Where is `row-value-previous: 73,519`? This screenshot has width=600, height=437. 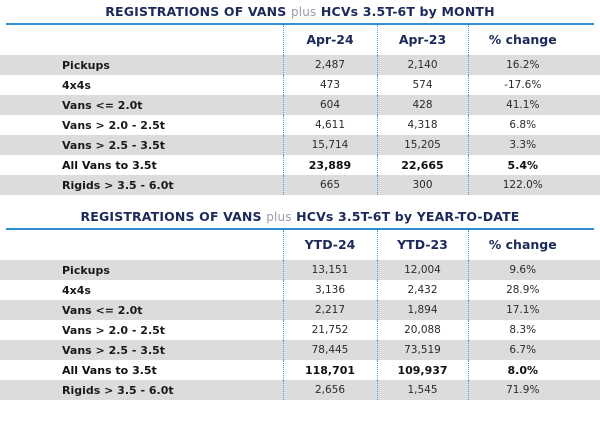 row-value-previous: 73,519 is located at coordinates (422, 350).